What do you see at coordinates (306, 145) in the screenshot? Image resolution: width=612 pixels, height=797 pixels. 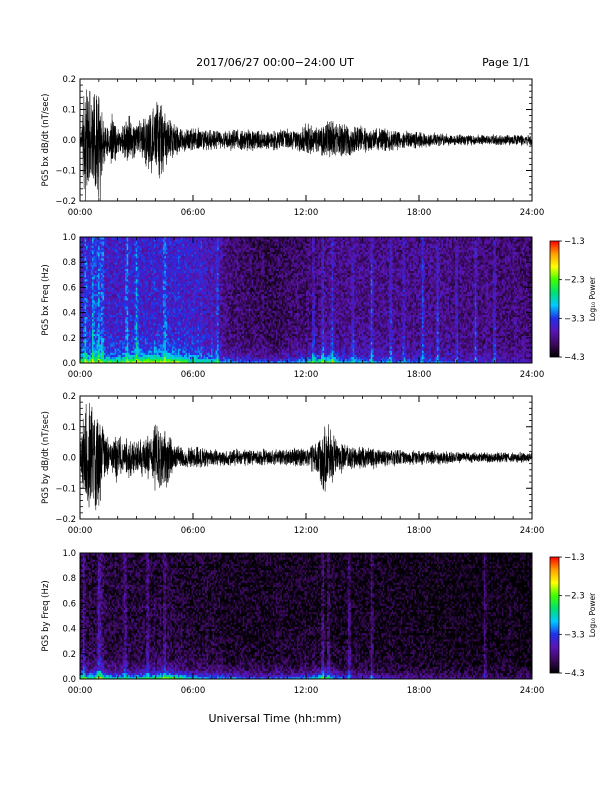 I see `waveform-trace` at bounding box center [306, 145].